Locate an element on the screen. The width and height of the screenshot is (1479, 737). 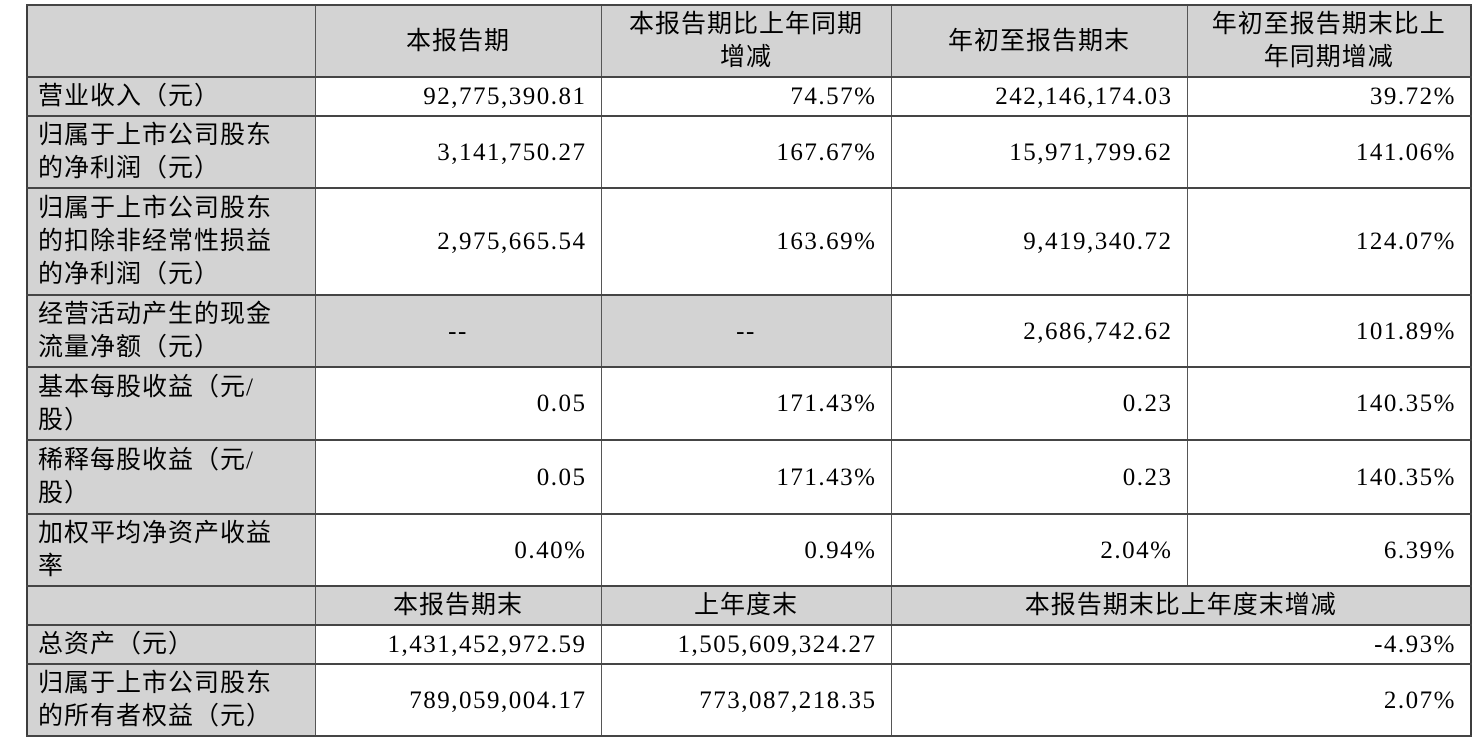
metric-value-yoy: 163.69% is located at coordinates (746, 241).